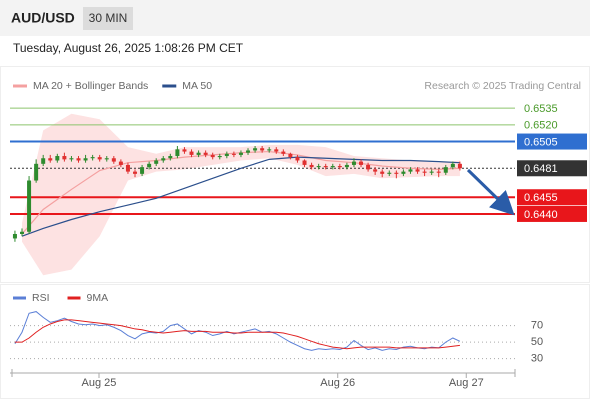 The height and width of the screenshot is (400, 590). I want to click on y-tick-label: 70, so click(537, 326).